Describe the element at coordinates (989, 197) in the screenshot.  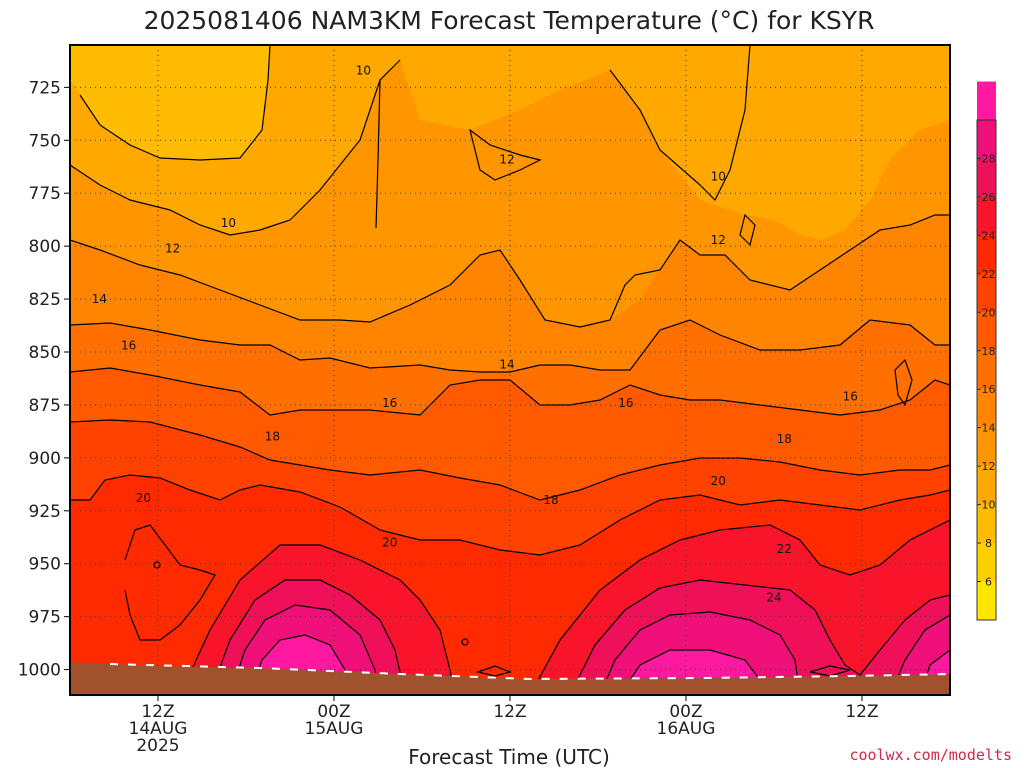
I see `colorbar-tick-label: 26` at that location.